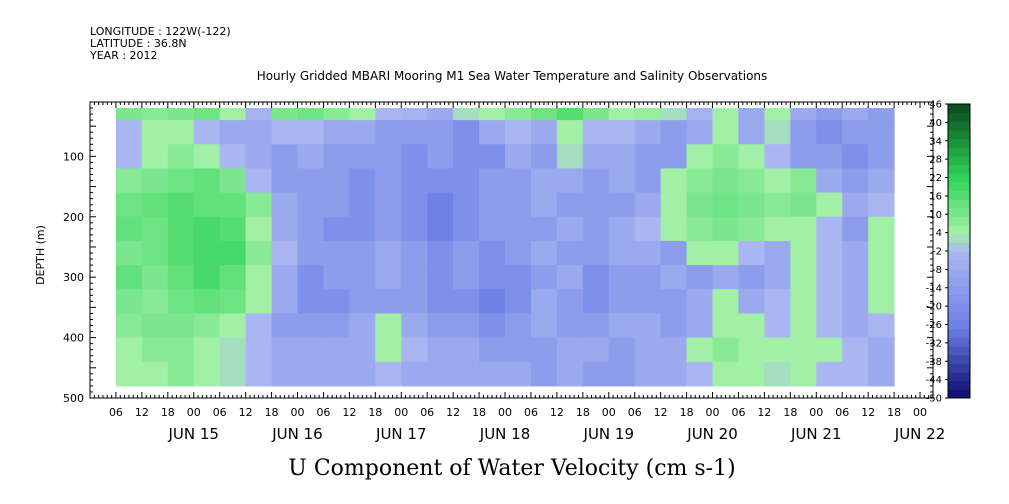 This screenshot has width=1009, height=504. I want to click on colorbar-label: -2, so click(937, 252).